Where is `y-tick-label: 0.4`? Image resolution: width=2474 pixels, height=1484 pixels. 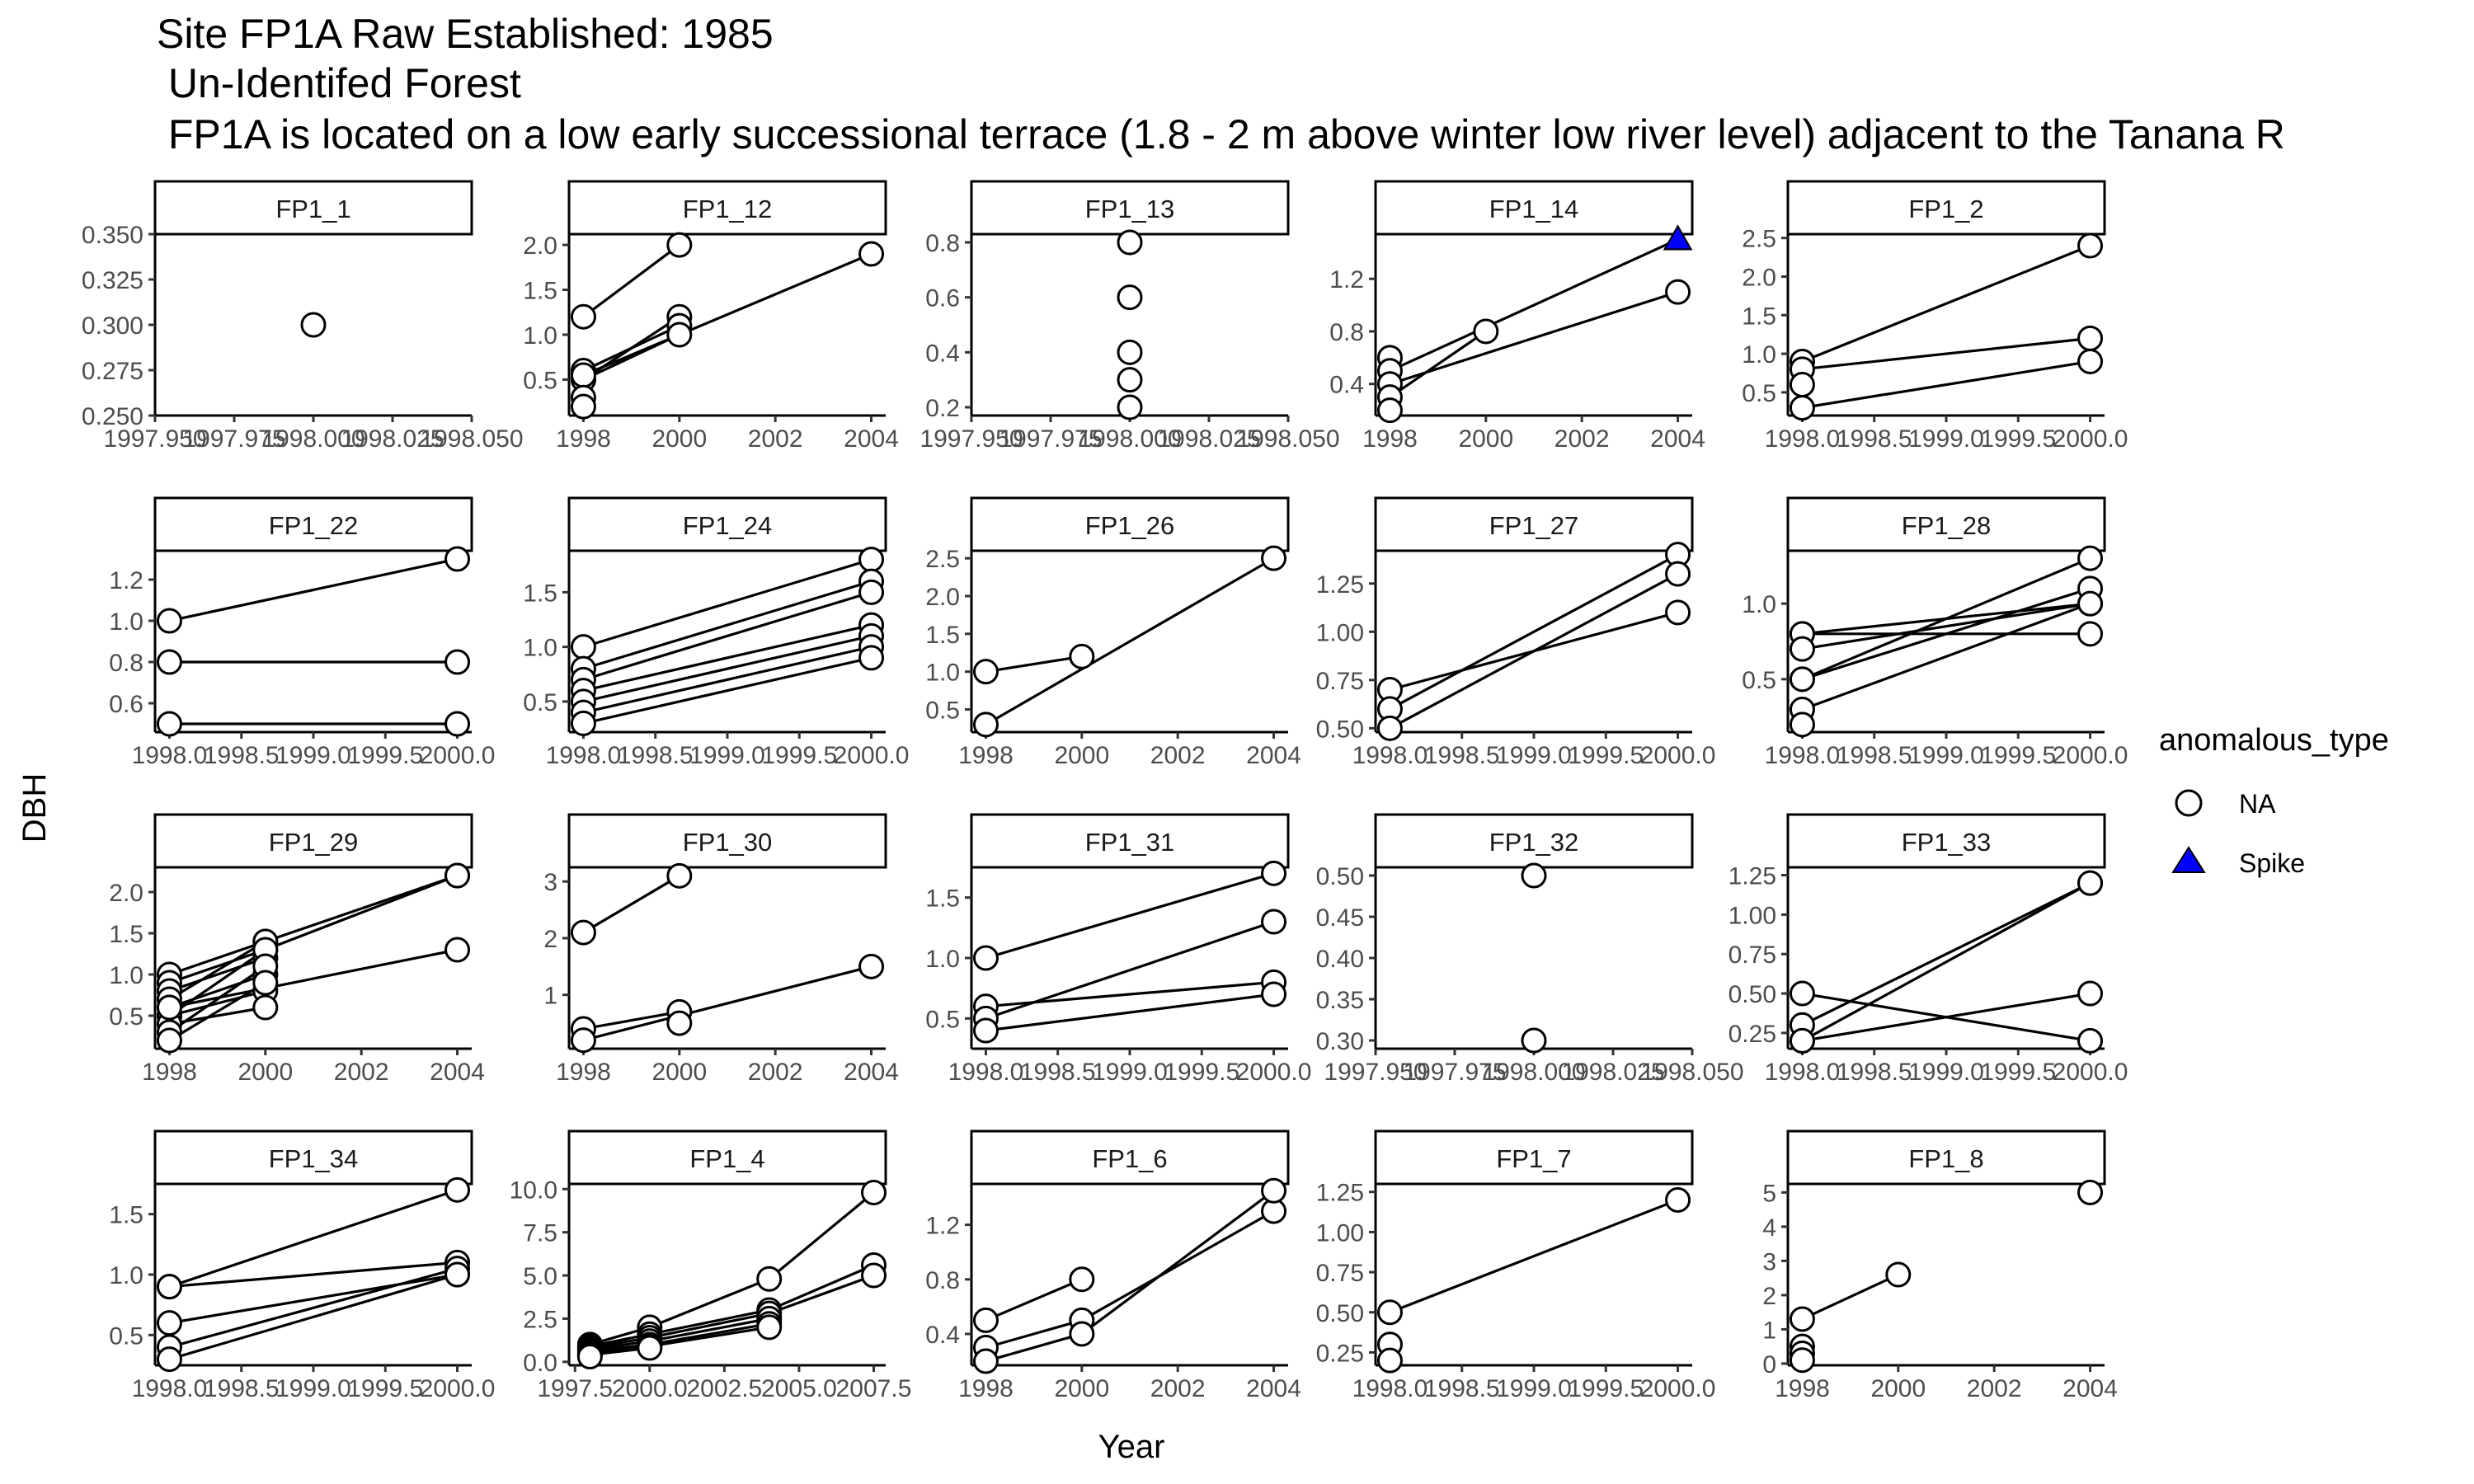 y-tick-label: 0.4 is located at coordinates (942, 353).